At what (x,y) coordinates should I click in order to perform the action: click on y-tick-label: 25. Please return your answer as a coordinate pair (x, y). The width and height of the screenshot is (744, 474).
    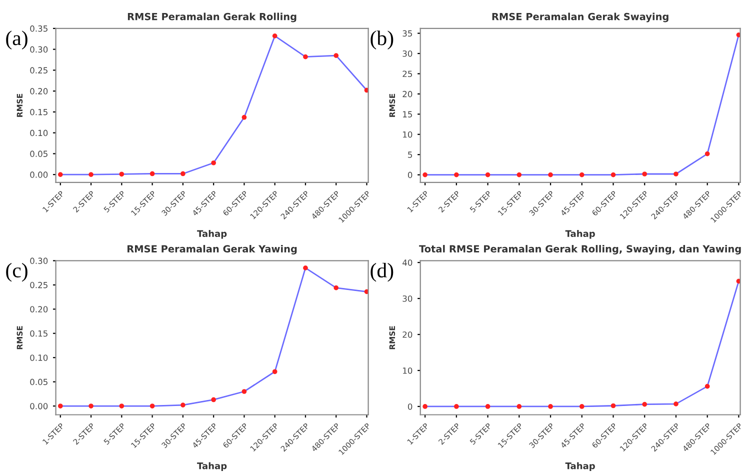
    Looking at the image, I should click on (407, 74).